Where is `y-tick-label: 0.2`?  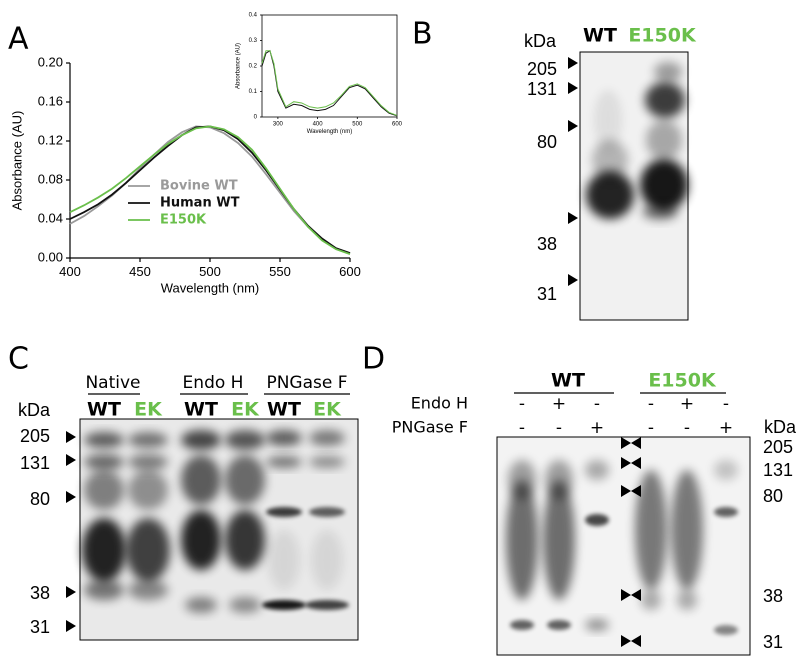
y-tick-label: 0.2 is located at coordinates (253, 67).